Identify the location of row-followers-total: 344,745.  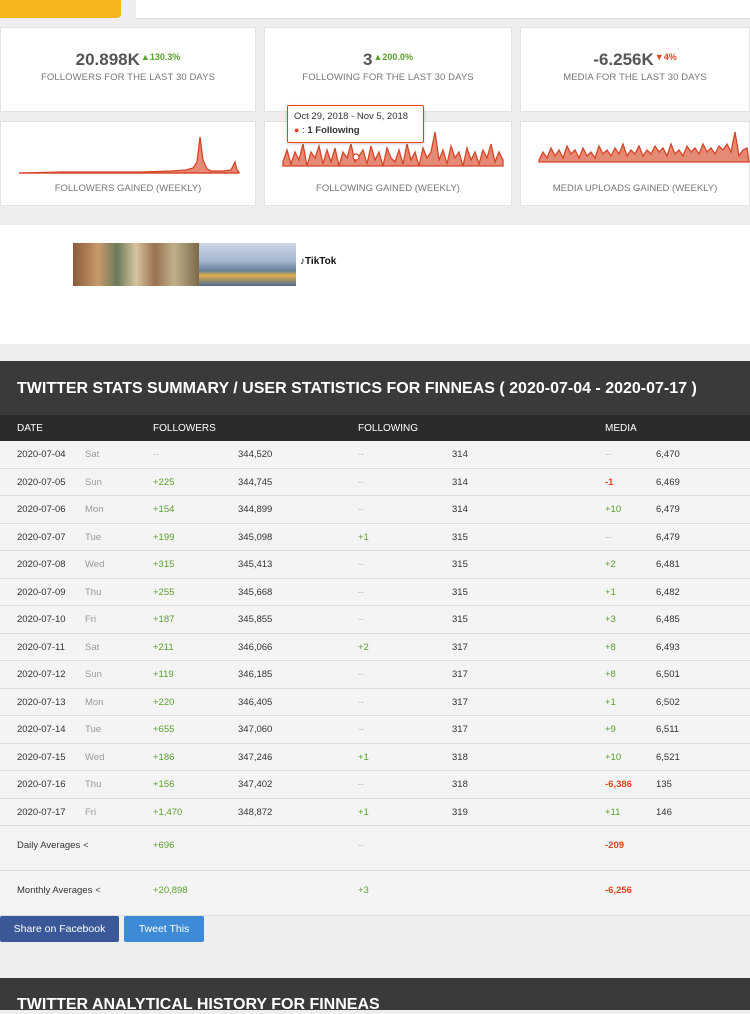
(255, 482).